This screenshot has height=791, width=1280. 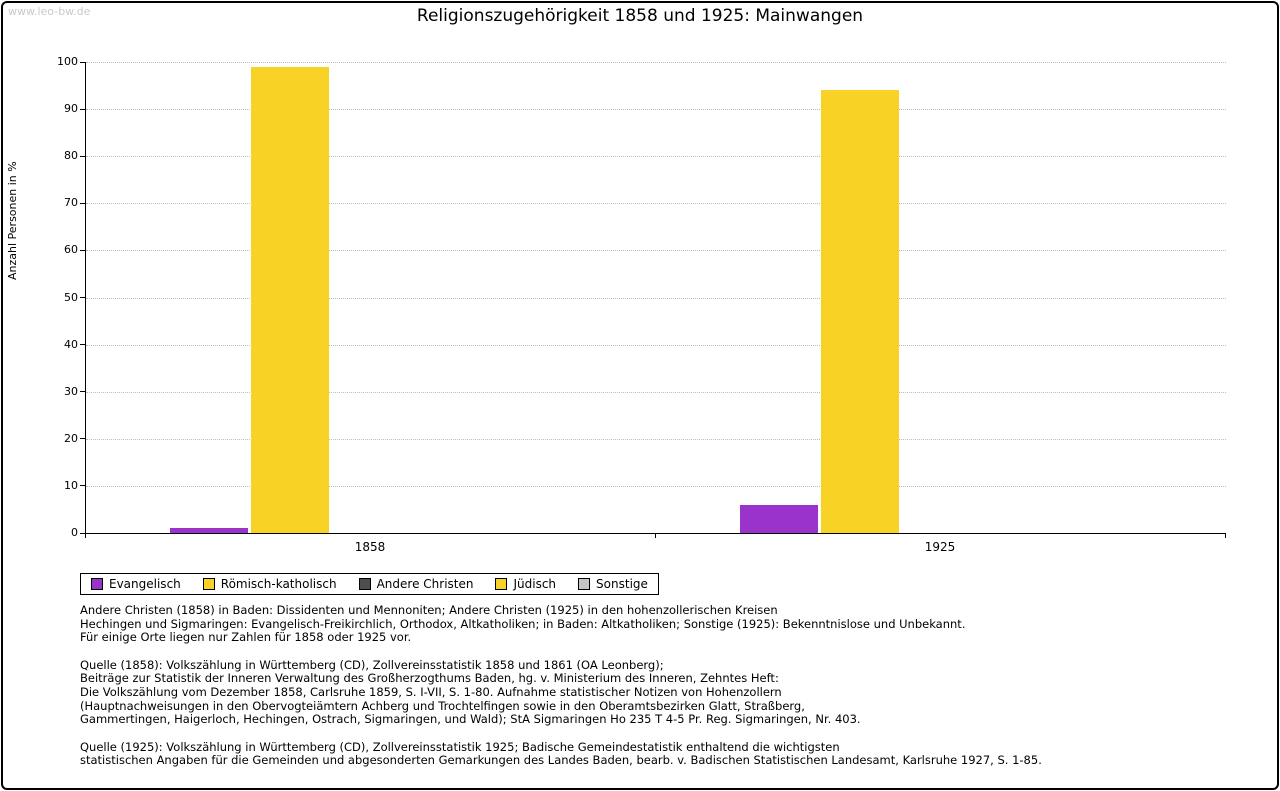 I want to click on legend-item: Andere Christen, so click(x=416, y=584).